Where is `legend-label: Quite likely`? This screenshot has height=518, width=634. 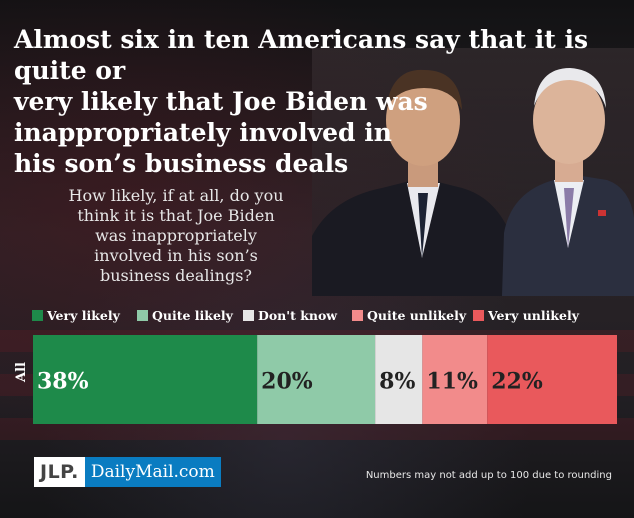
legend-label: Quite likely is located at coordinates (192, 315).